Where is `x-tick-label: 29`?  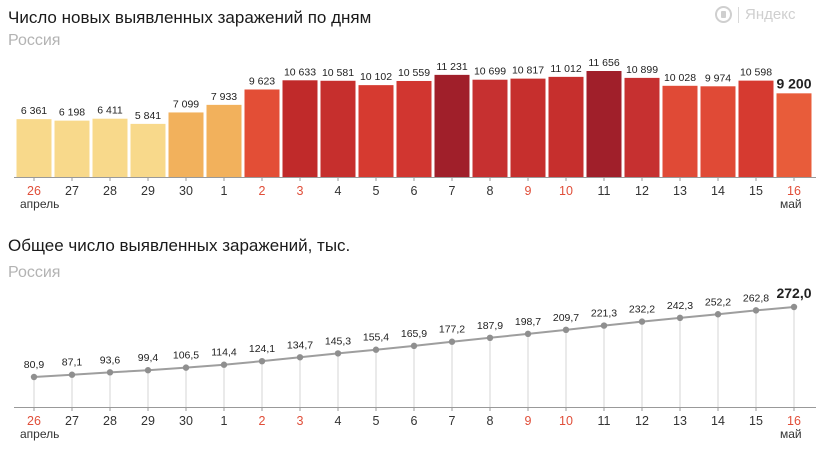 x-tick-label: 29 is located at coordinates (148, 191).